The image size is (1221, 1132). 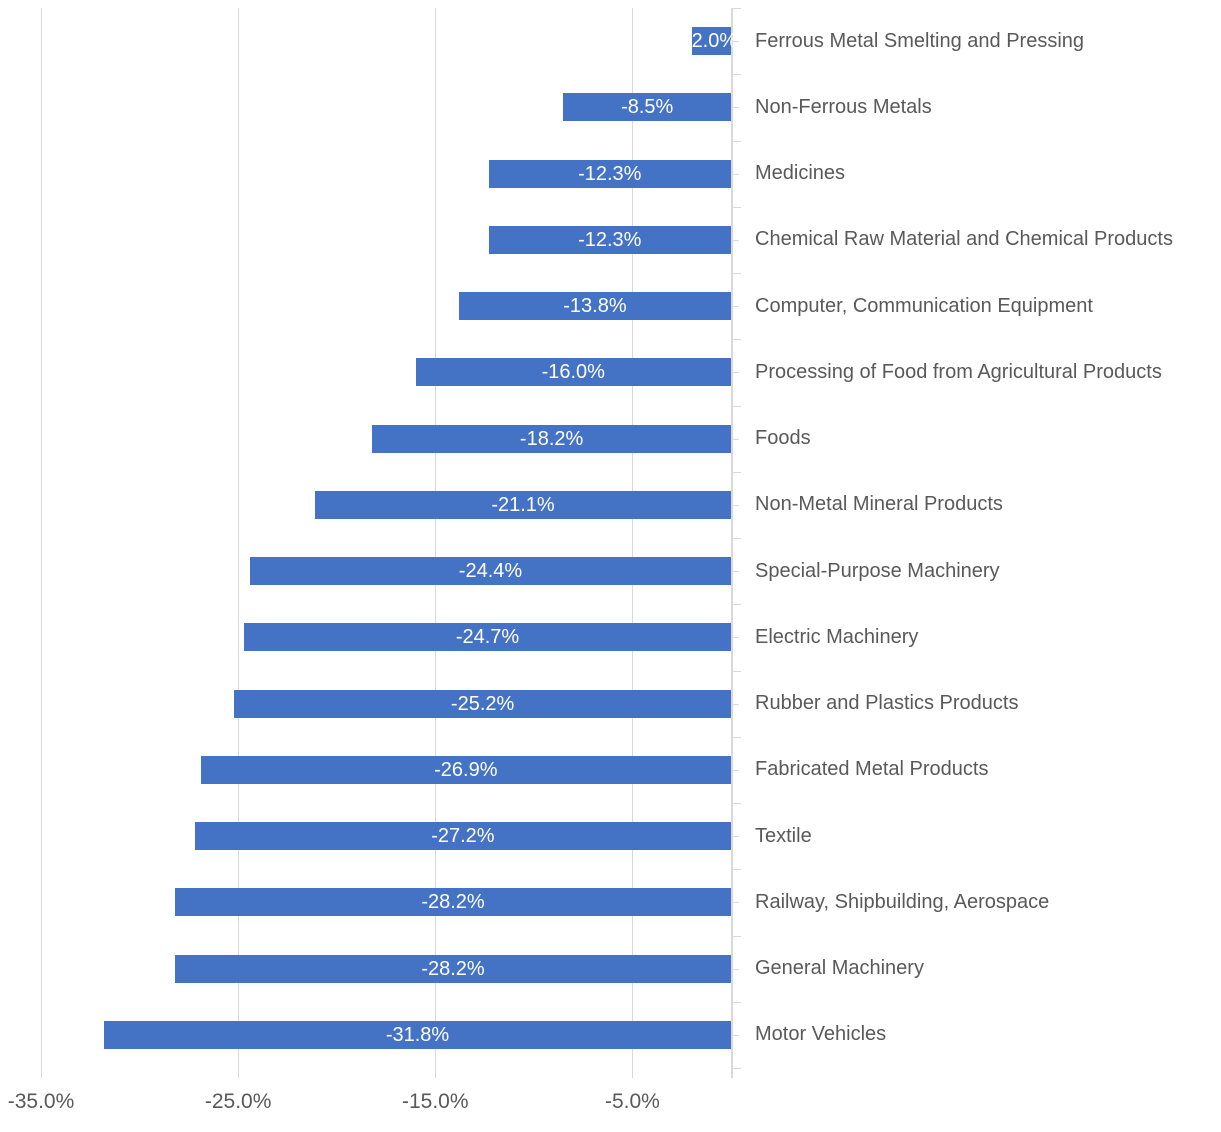 What do you see at coordinates (632, 1101) in the screenshot?
I see `value-axis-tick-label: -5.0%` at bounding box center [632, 1101].